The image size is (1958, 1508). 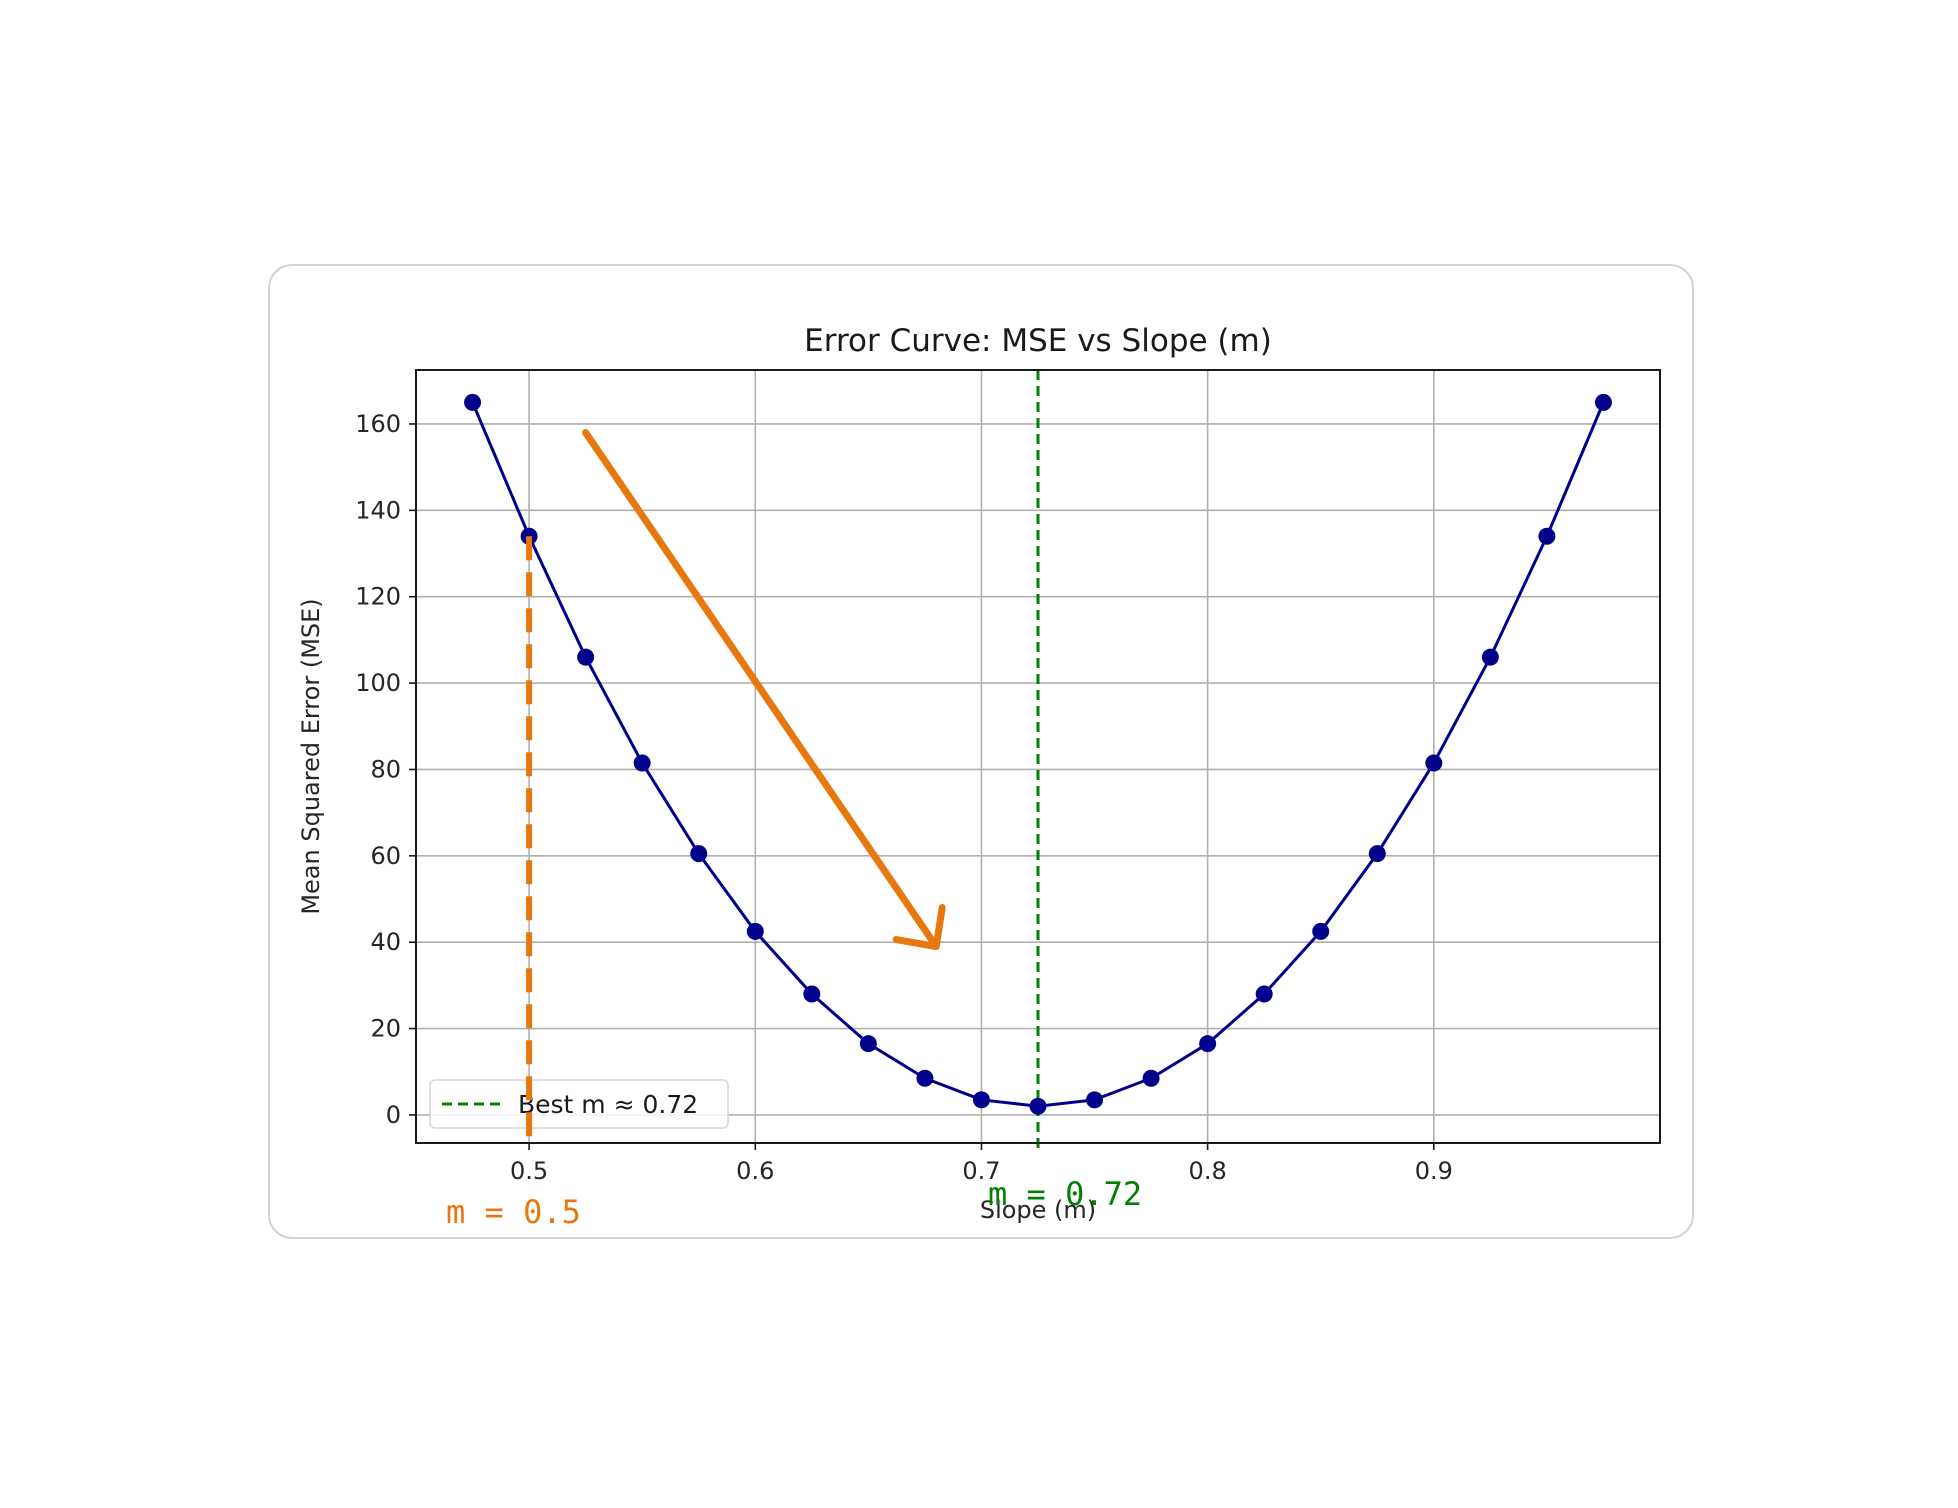 I want to click on y-tick-label: 100, so click(x=378, y=683).